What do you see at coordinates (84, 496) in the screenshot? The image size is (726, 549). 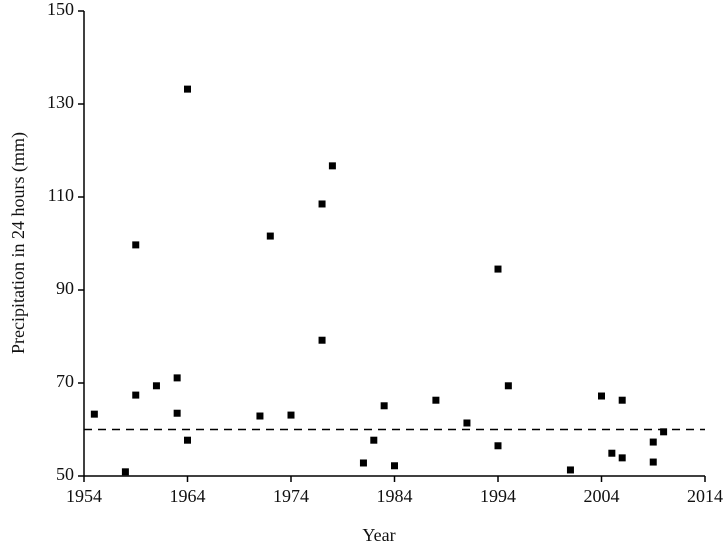 I see `x-tick-label: 1954` at bounding box center [84, 496].